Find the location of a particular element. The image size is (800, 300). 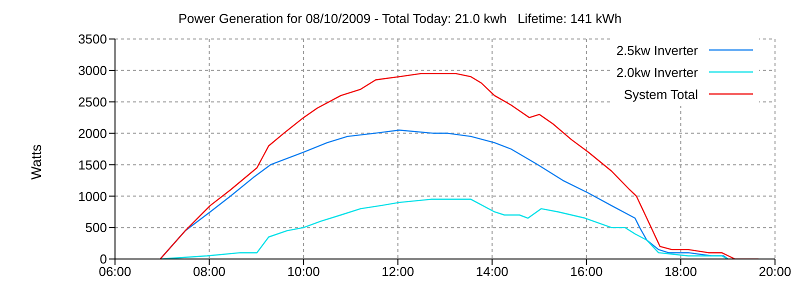

y-tick-label: 2500 is located at coordinates (92, 102).